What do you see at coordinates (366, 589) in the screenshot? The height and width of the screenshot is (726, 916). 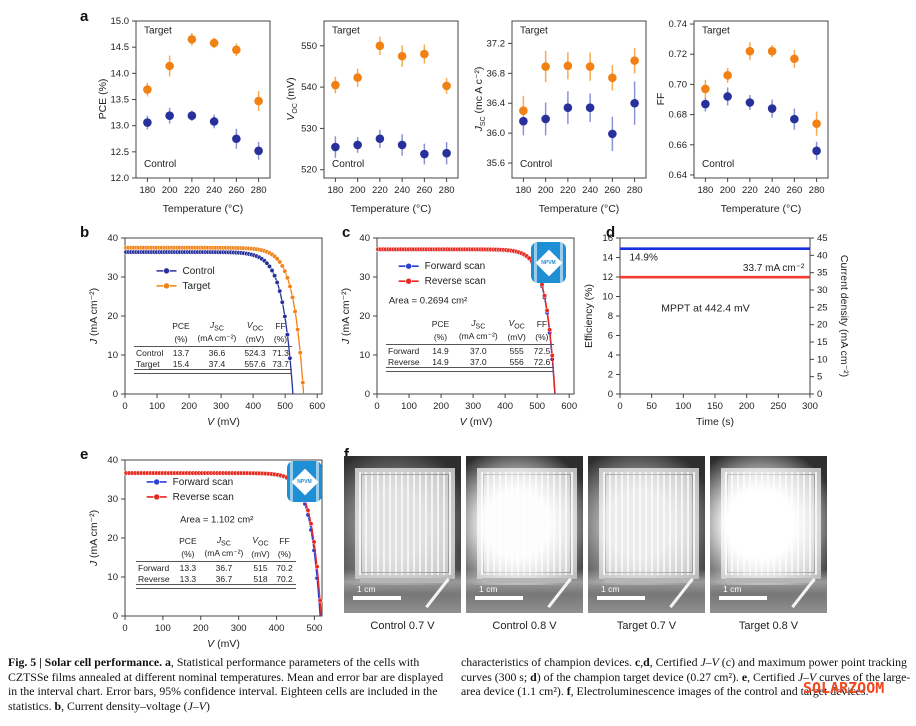 I see `scale-label: 1 cm` at bounding box center [366, 589].